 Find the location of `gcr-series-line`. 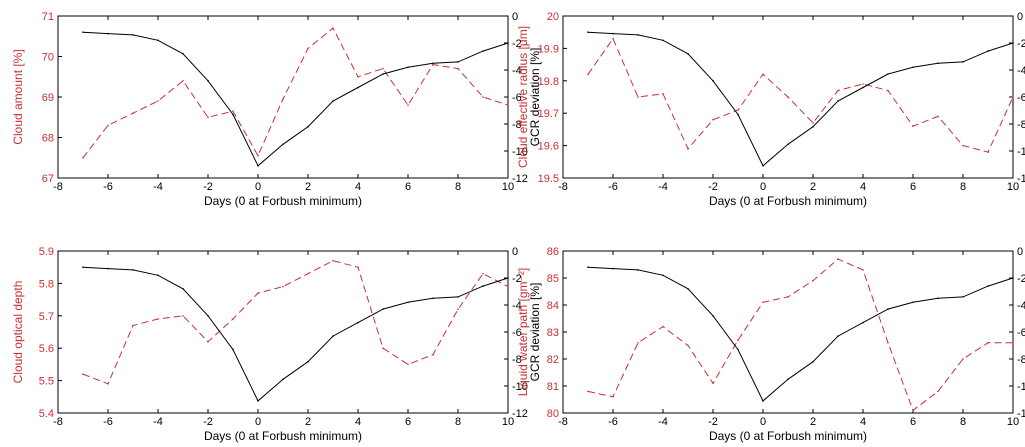

gcr-series-line is located at coordinates (295, 99).